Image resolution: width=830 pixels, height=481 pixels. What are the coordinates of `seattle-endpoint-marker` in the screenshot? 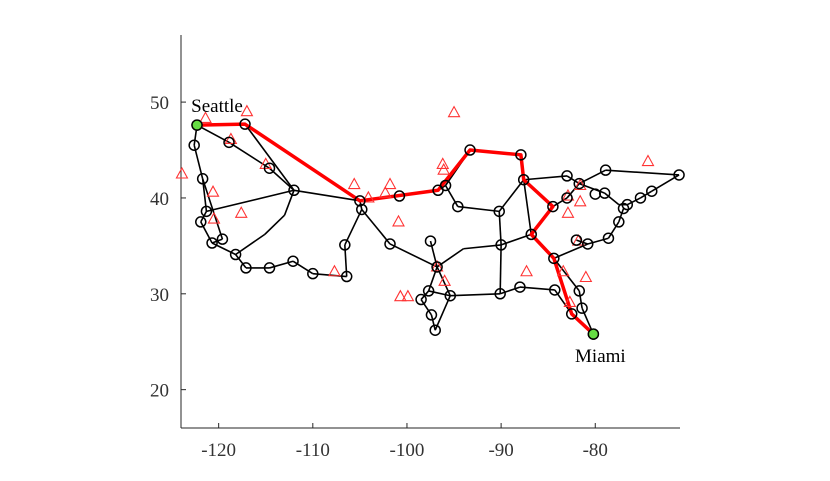 It's located at (197, 125).